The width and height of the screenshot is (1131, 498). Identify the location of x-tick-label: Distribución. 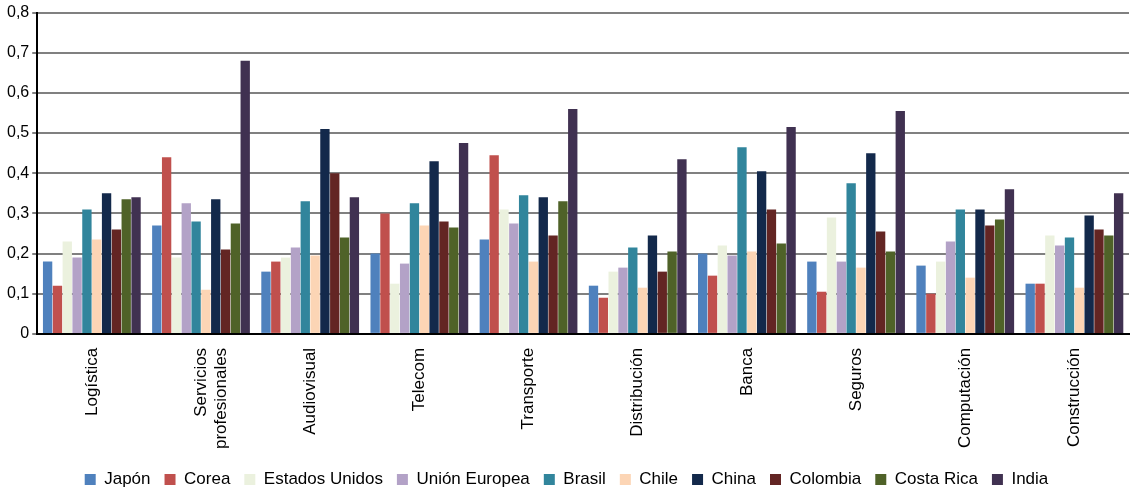
(637, 392).